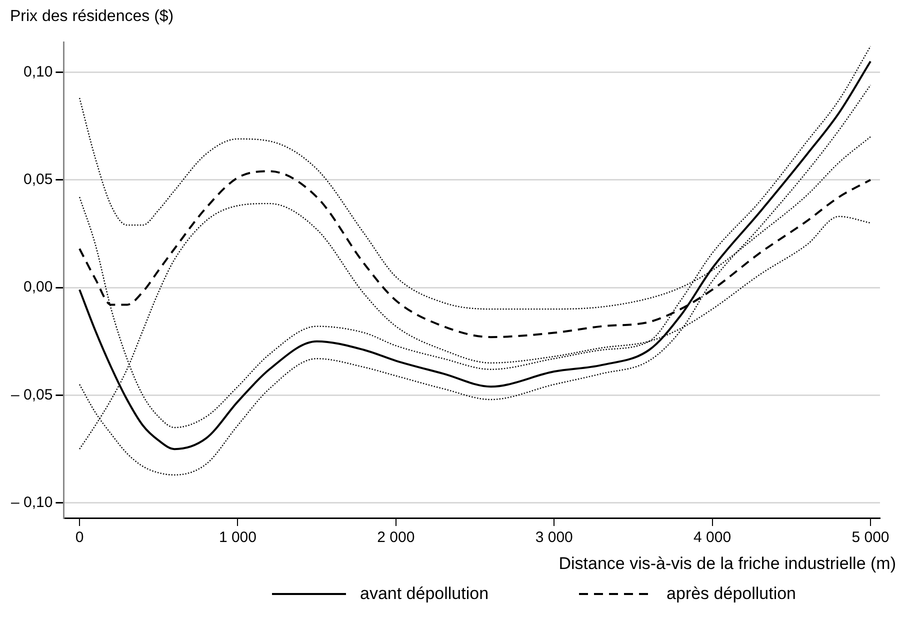 The height and width of the screenshot is (636, 908). I want to click on y-tick-label: – 0,10, so click(31, 503).